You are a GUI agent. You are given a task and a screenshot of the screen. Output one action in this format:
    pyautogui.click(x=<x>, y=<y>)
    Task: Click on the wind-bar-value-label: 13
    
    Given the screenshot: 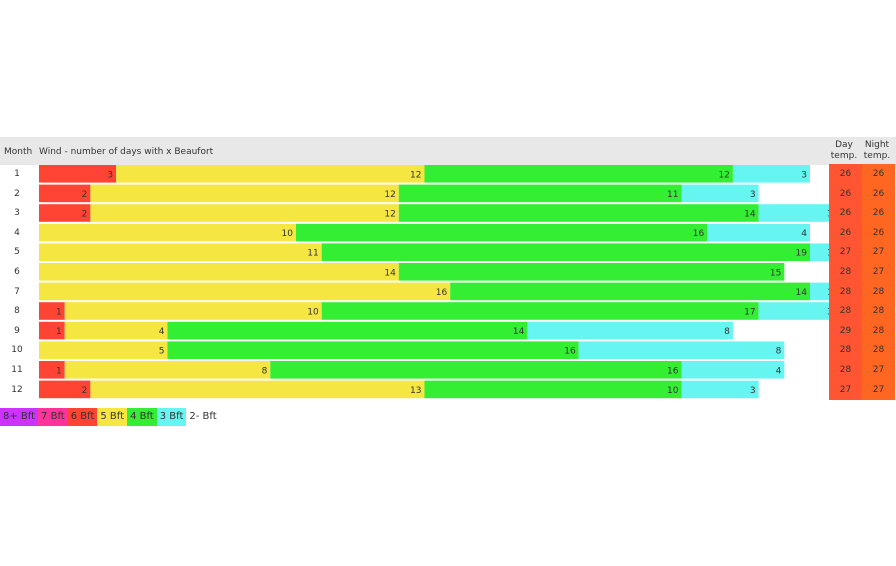 What is the action you would take?
    pyautogui.click(x=415, y=391)
    